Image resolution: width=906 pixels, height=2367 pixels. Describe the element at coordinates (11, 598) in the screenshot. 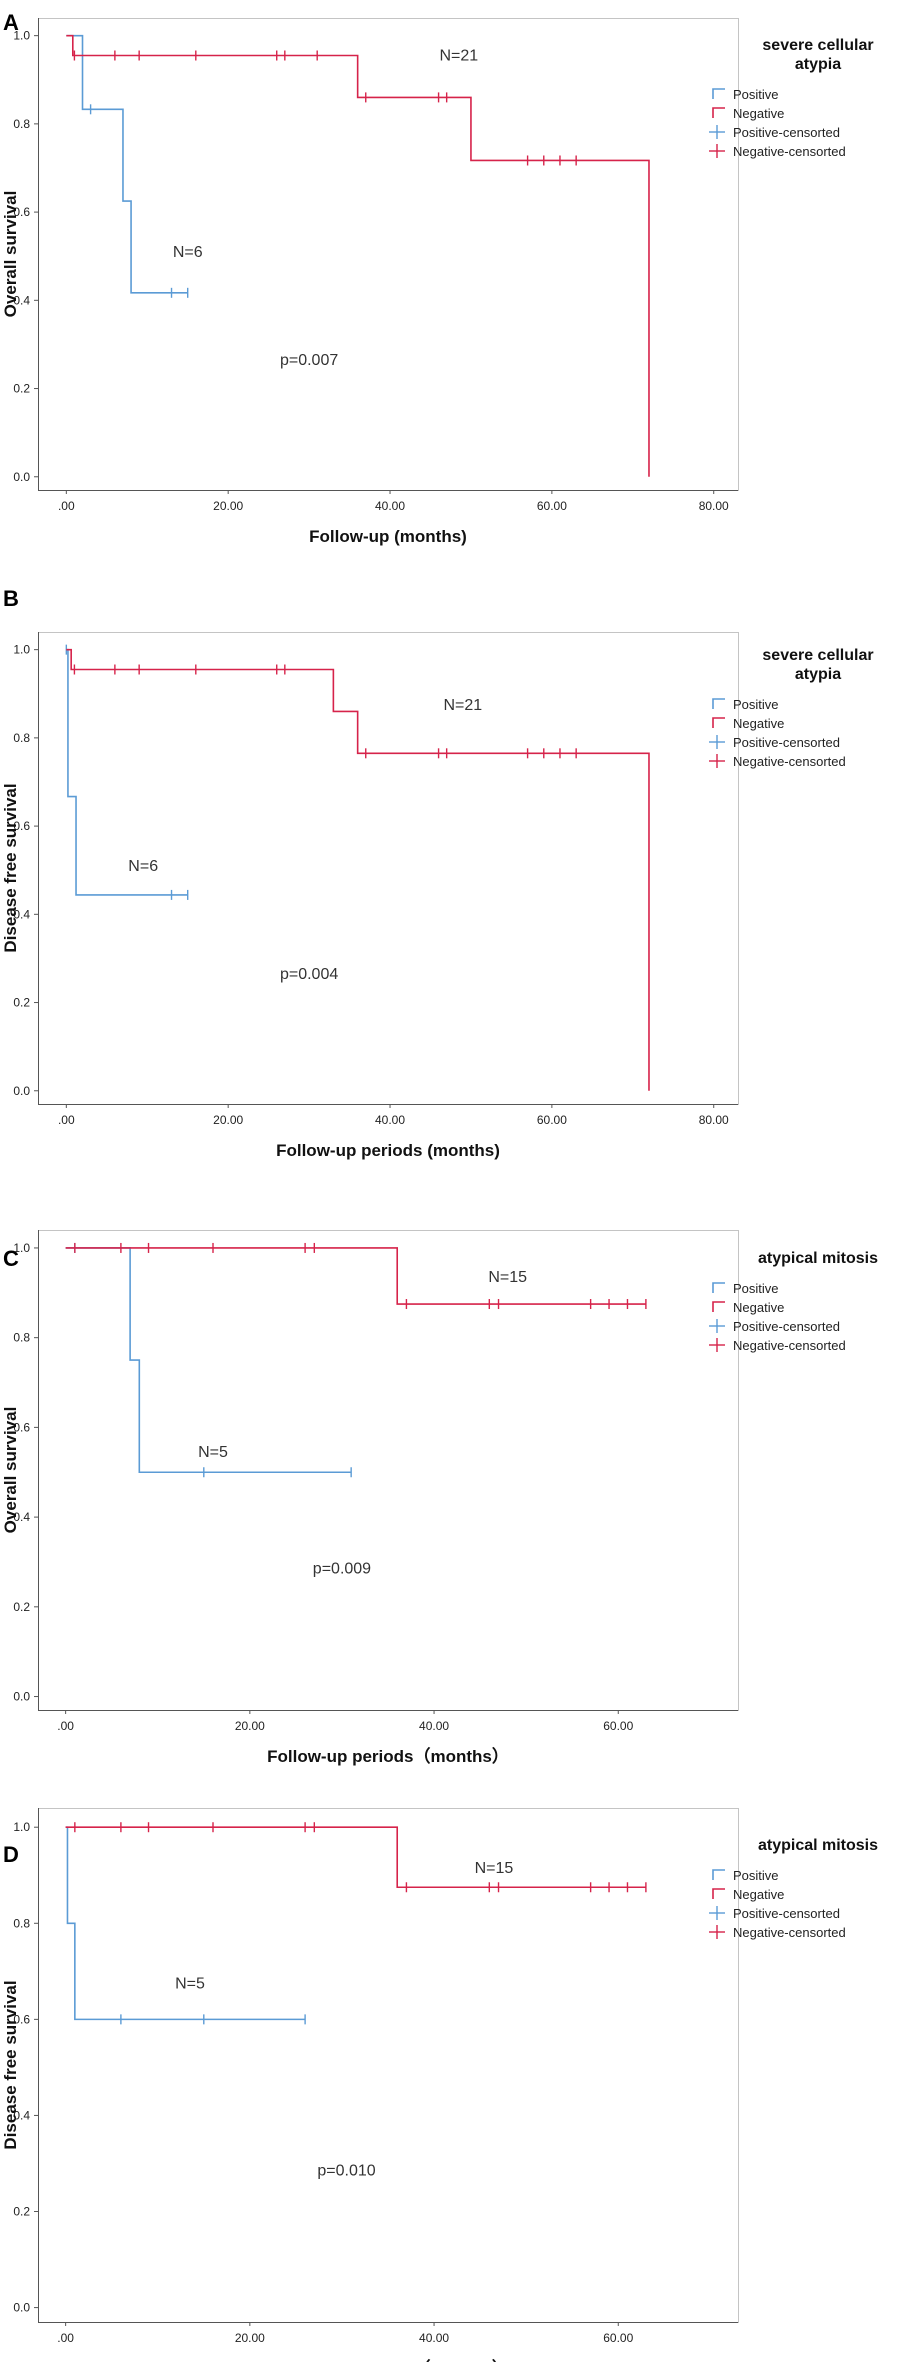

I see `panel-letter: B` at that location.